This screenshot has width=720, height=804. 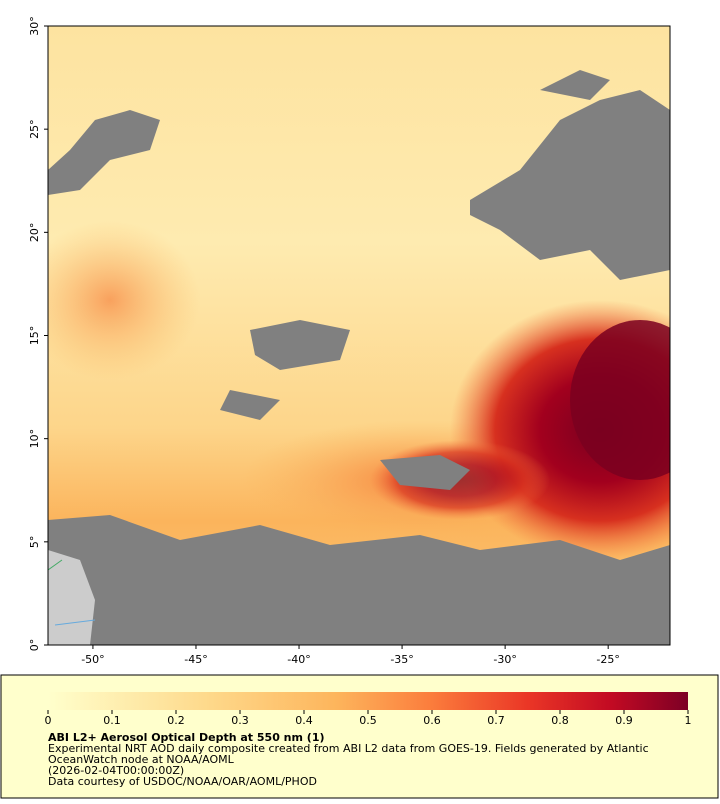 What do you see at coordinates (401, 659) in the screenshot?
I see `x-tick-label: -35°` at bounding box center [401, 659].